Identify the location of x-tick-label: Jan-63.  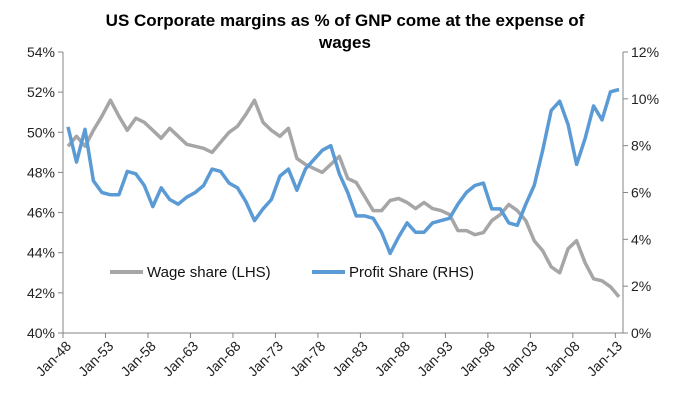
(181, 359).